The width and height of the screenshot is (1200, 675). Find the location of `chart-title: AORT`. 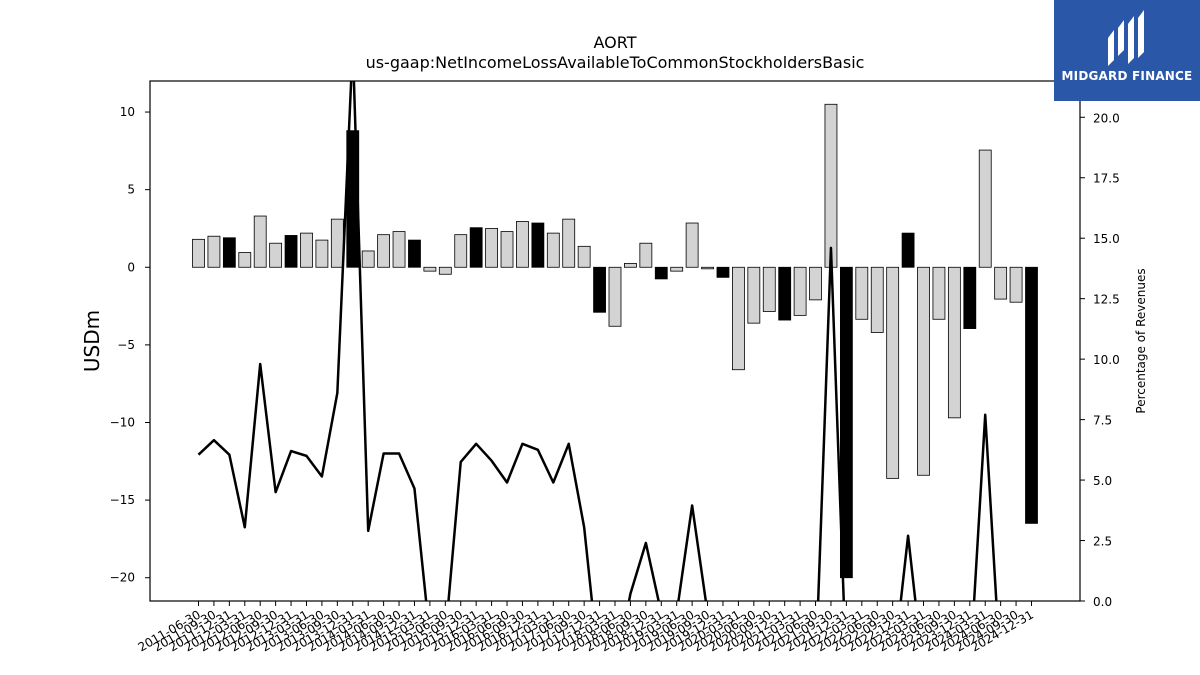

chart-title: AORT is located at coordinates (615, 42).